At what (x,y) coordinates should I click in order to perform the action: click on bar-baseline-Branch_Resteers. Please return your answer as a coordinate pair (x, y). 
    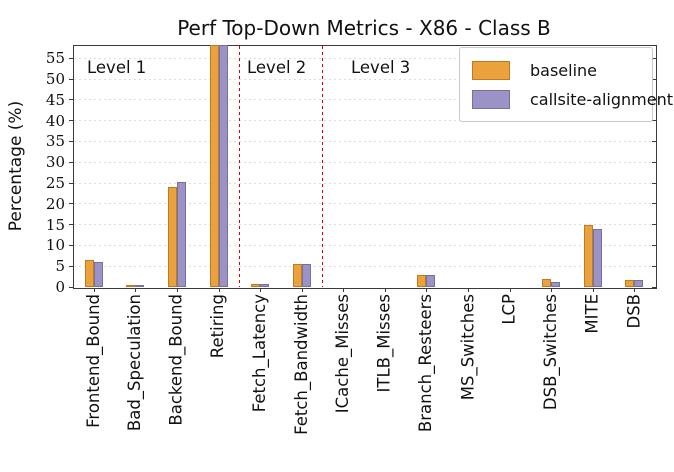
    Looking at the image, I should click on (422, 281).